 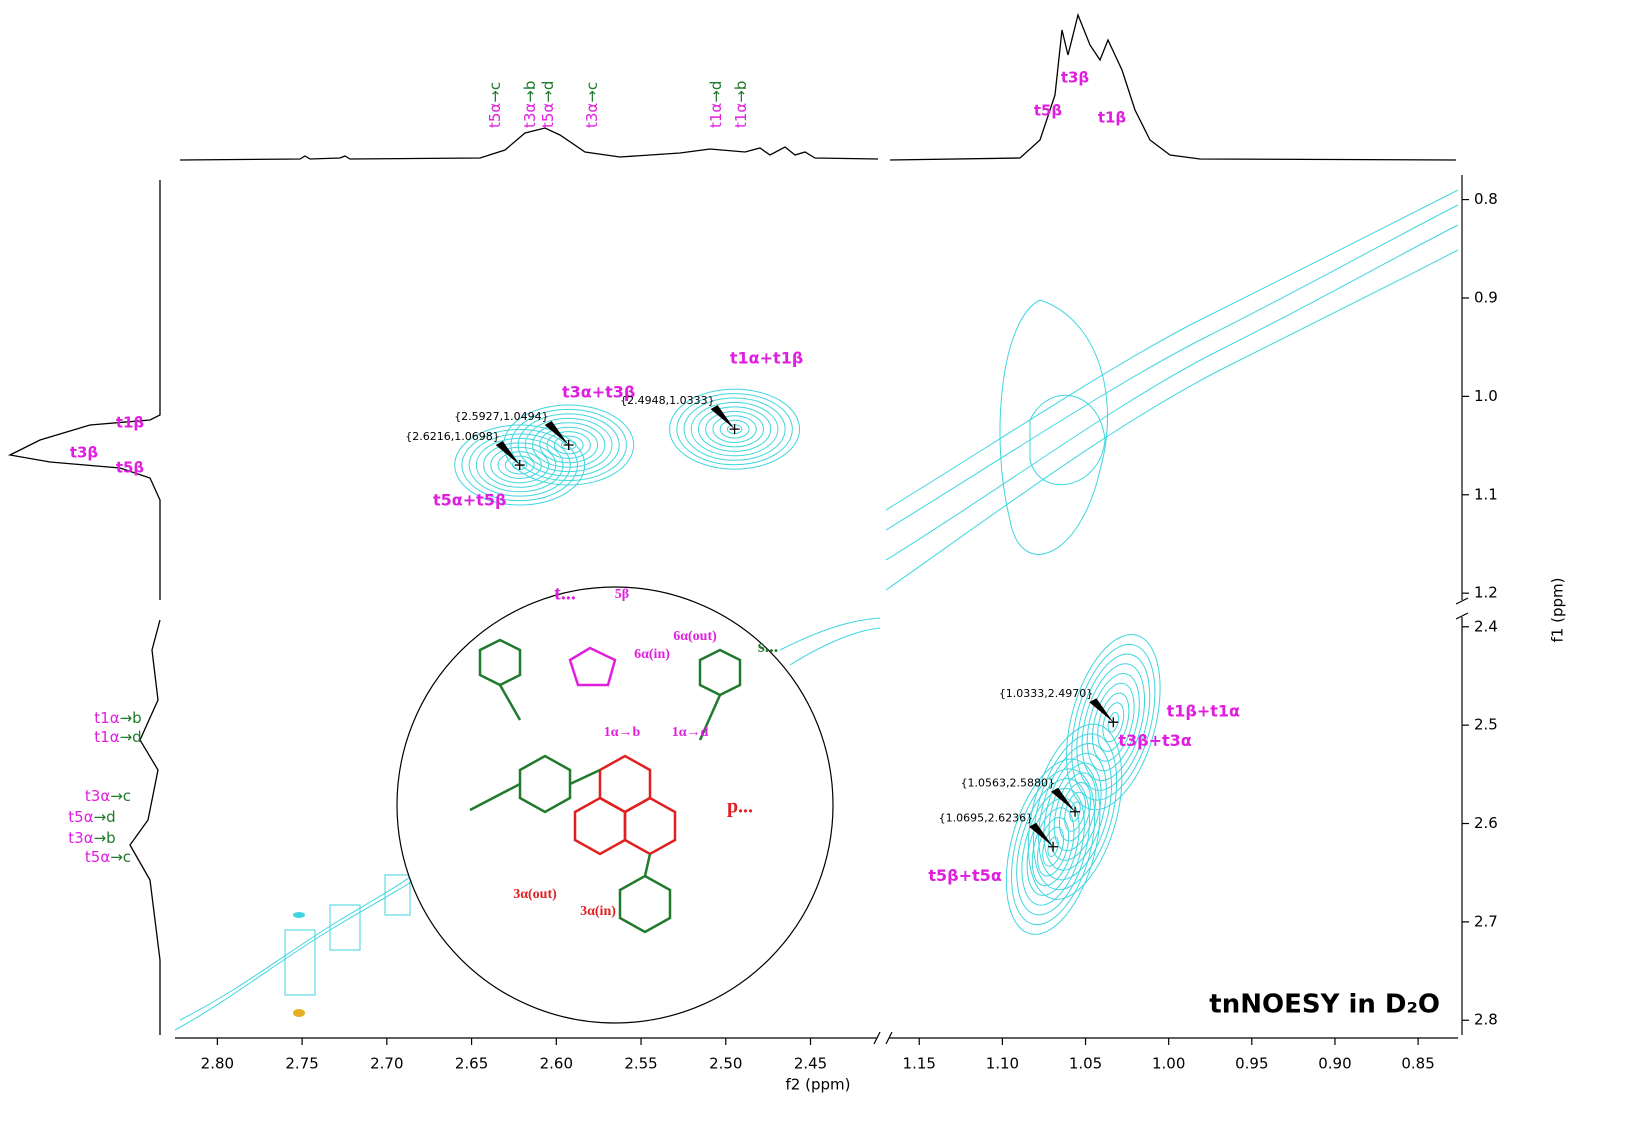 What do you see at coordinates (1085, 1064) in the screenshot?
I see `x-tick-label: 1.05` at bounding box center [1085, 1064].